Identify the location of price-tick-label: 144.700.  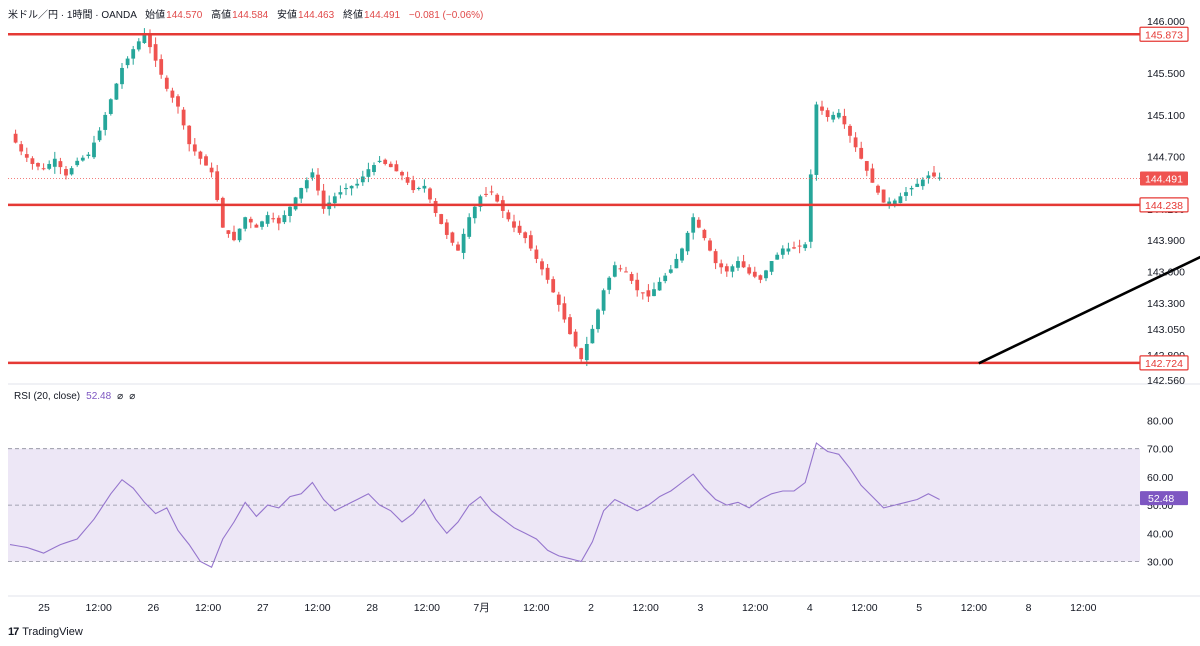
(1166, 158).